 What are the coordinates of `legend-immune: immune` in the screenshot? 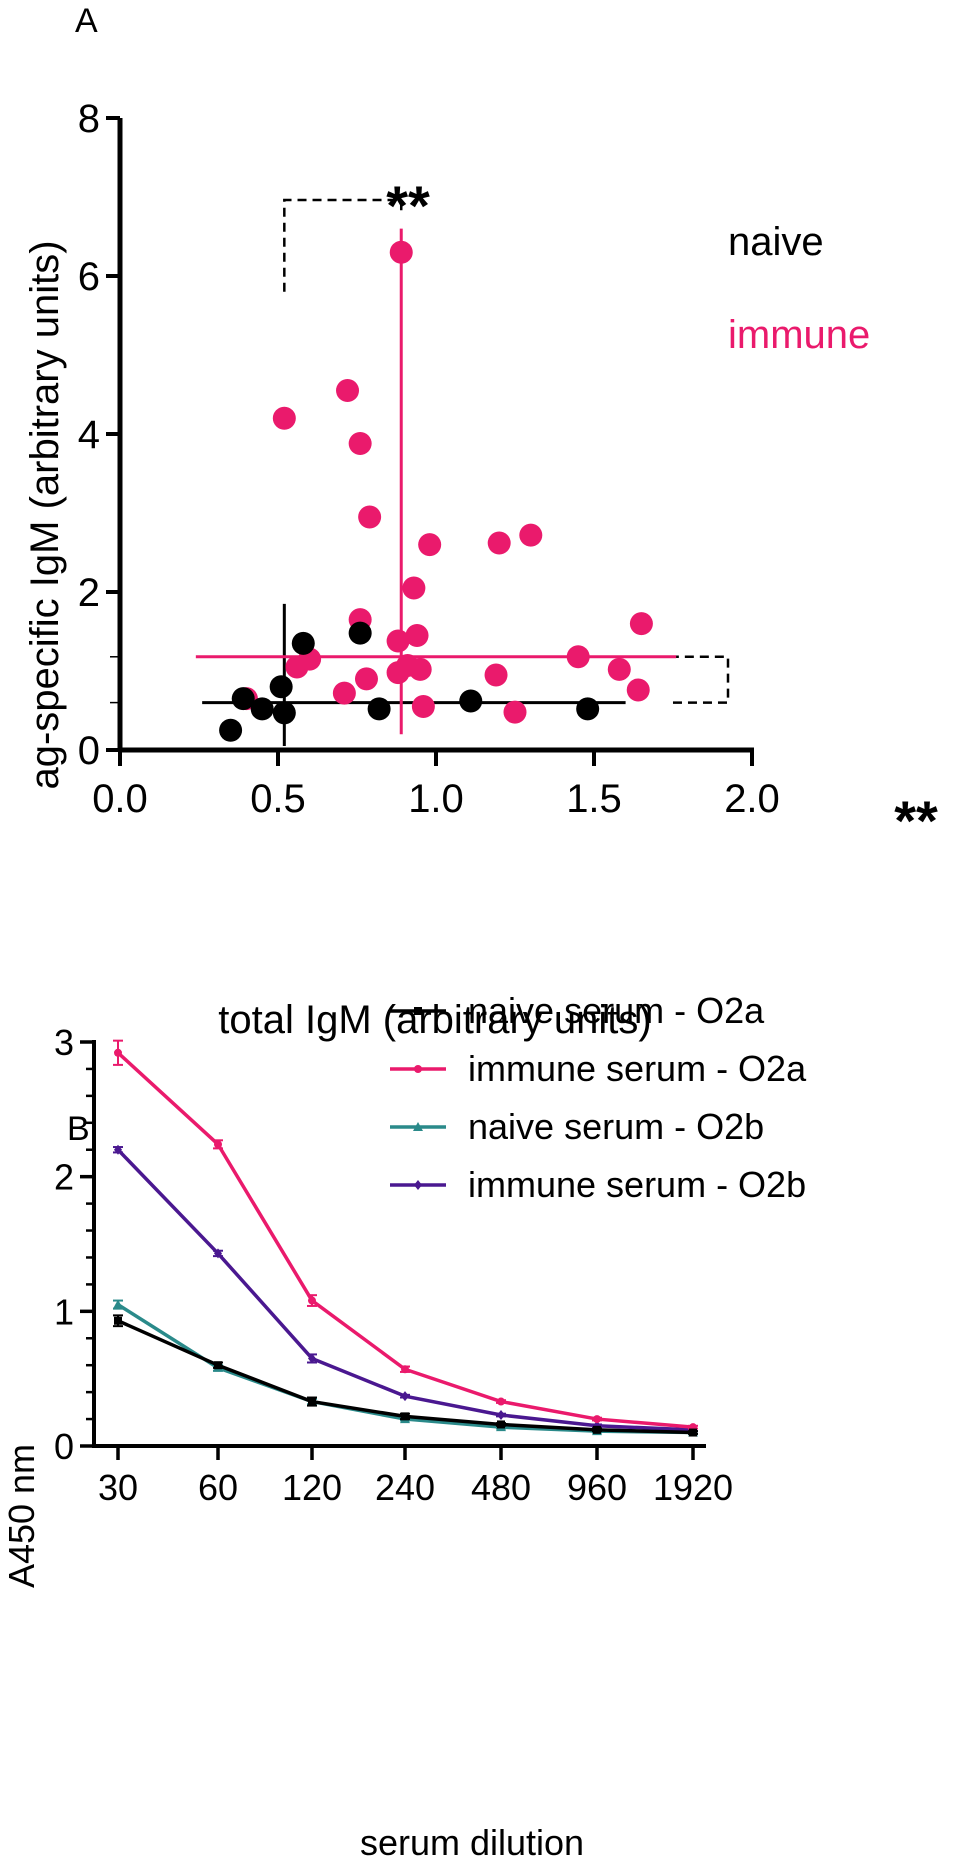 It's located at (799, 335).